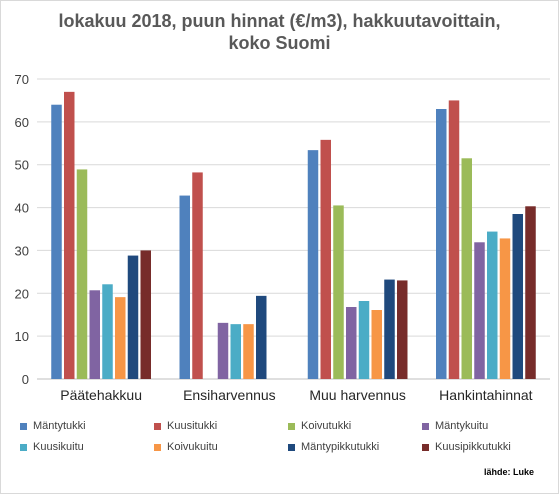 Image resolution: width=559 pixels, height=494 pixels. Describe the element at coordinates (261, 337) in the screenshot. I see `bar-mäntypikkutukki-1` at that location.